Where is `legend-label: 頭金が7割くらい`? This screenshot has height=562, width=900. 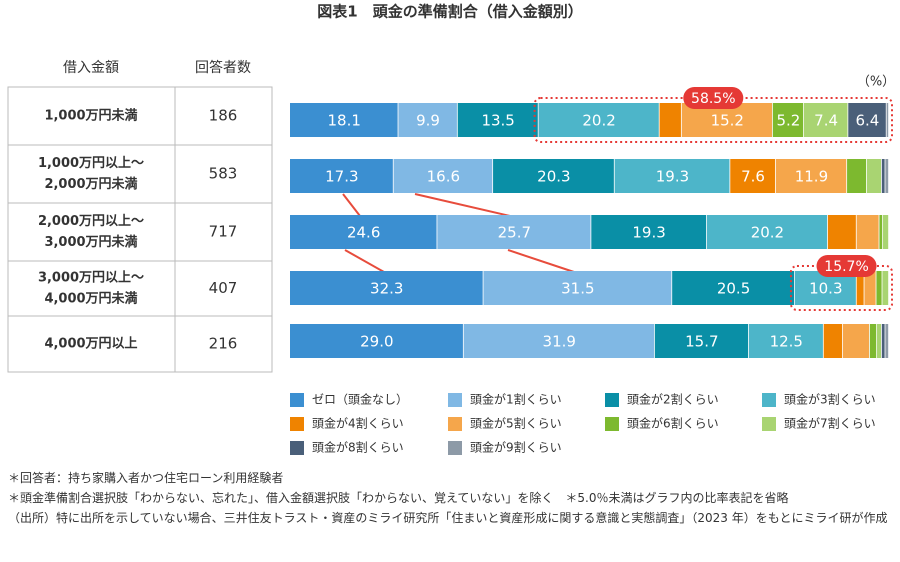 legend-label: 頭金が7割くらい is located at coordinates (830, 423).